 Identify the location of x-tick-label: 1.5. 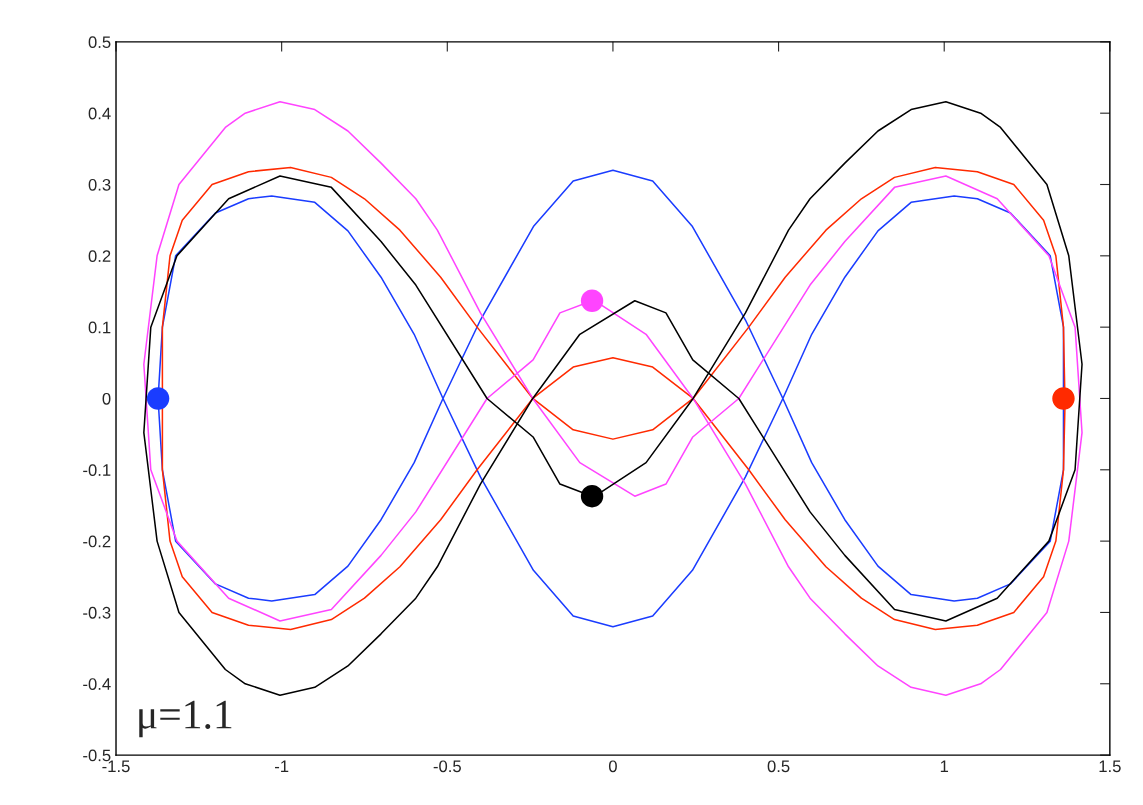
(1110, 766).